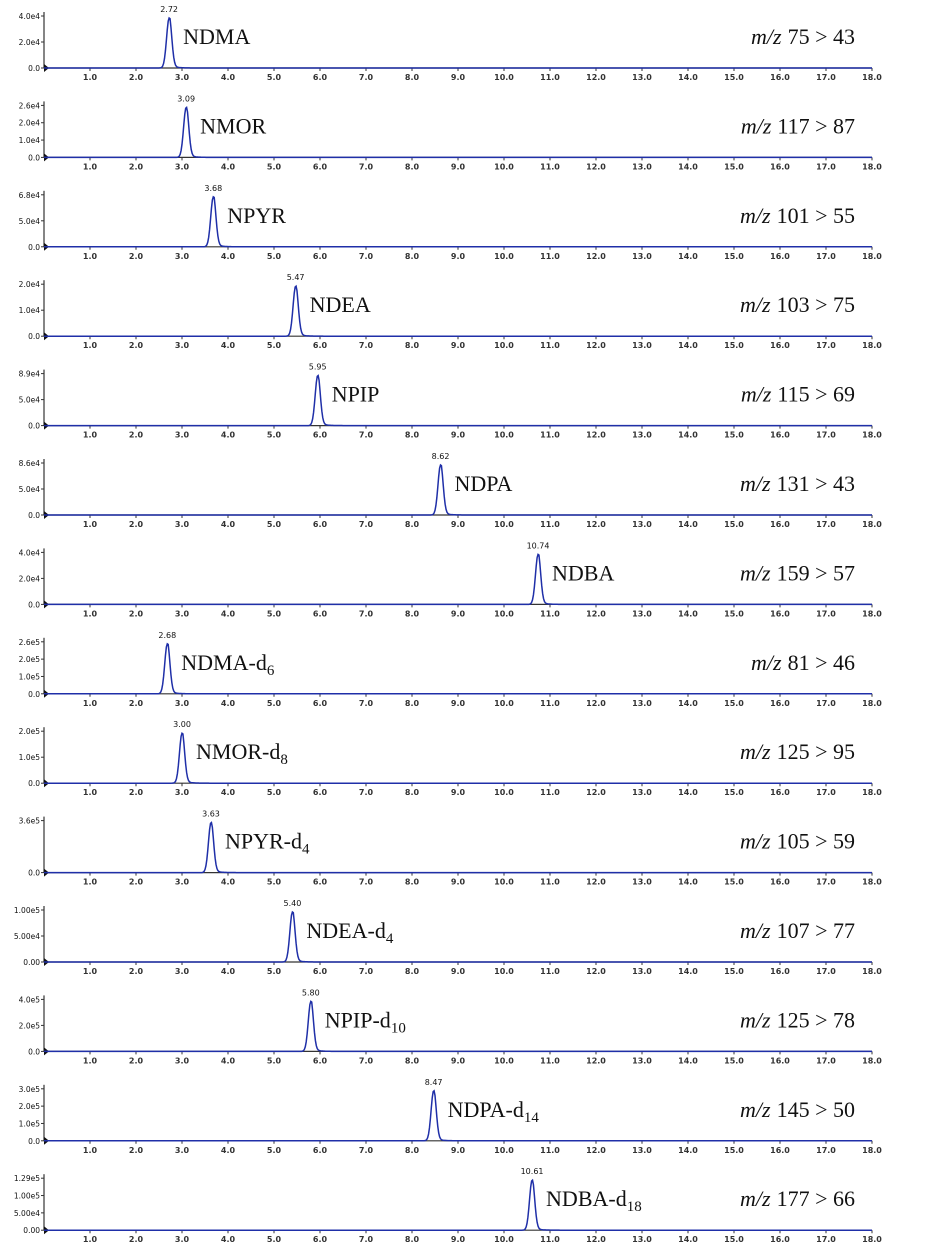 This screenshot has width=931, height=1257. What do you see at coordinates (27, 1196) in the screenshot?
I see `y-tick-label: 1.00e5` at bounding box center [27, 1196].